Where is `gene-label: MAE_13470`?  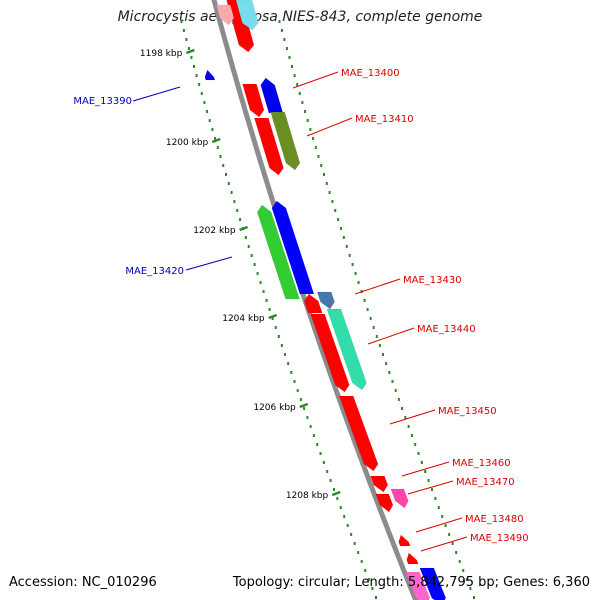
gene-label: MAE_13470 is located at coordinates (485, 482).